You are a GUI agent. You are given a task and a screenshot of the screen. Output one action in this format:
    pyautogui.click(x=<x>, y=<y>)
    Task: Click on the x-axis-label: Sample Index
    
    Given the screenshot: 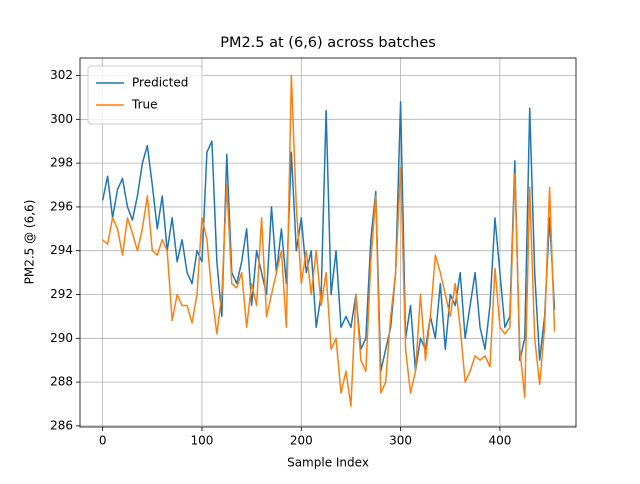 What is the action you would take?
    pyautogui.click(x=328, y=463)
    